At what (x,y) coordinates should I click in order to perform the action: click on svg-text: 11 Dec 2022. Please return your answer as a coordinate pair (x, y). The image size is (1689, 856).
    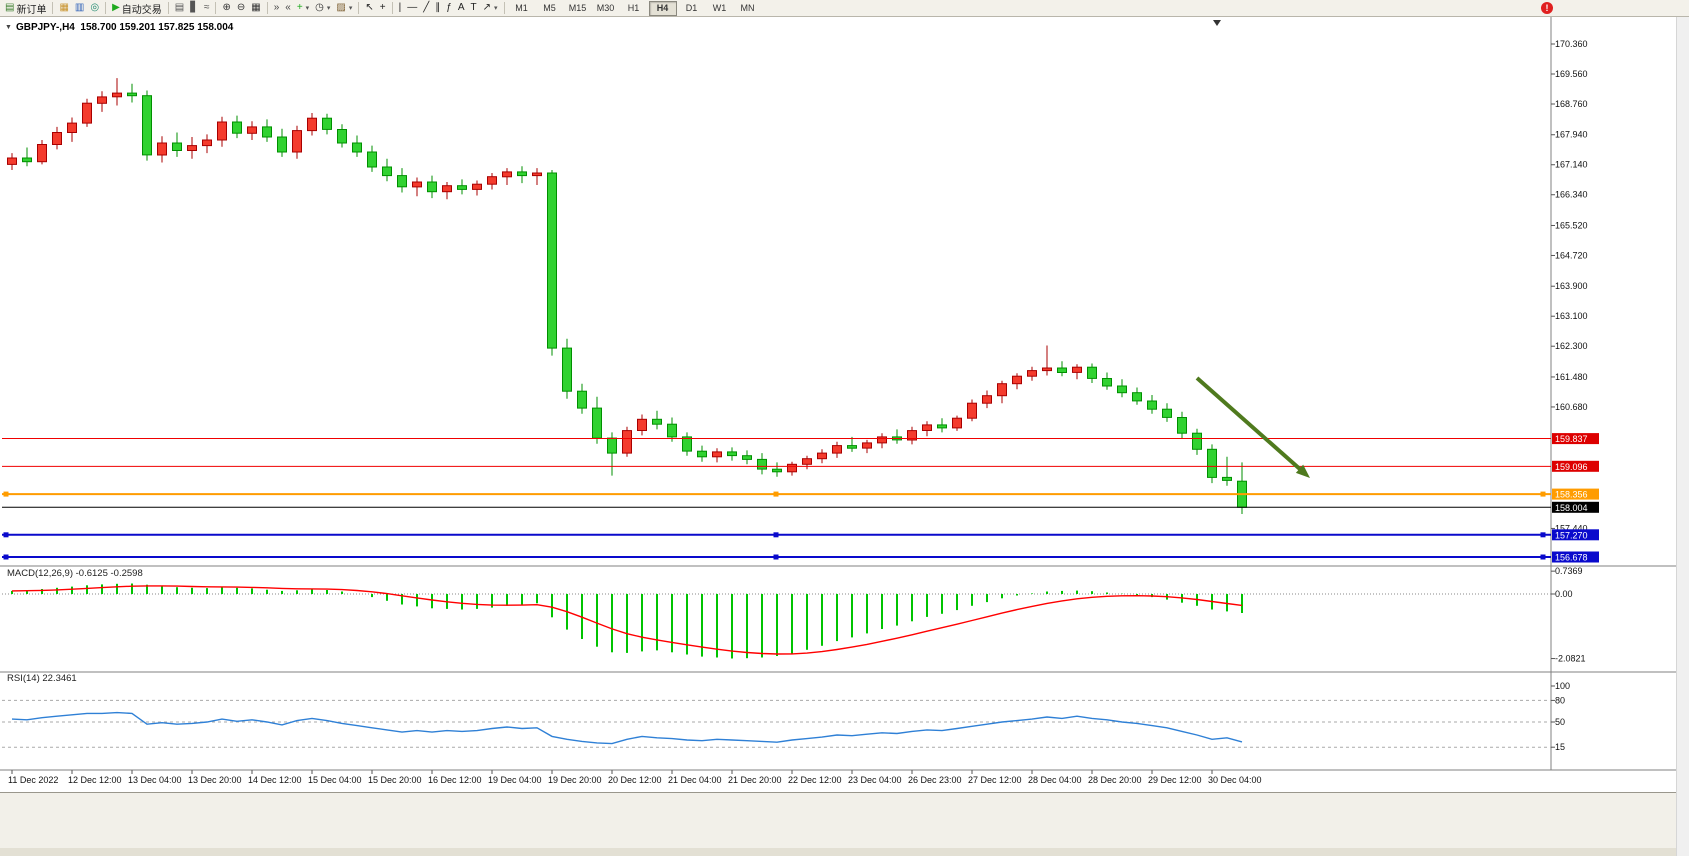
    Looking at the image, I should click on (33, 780).